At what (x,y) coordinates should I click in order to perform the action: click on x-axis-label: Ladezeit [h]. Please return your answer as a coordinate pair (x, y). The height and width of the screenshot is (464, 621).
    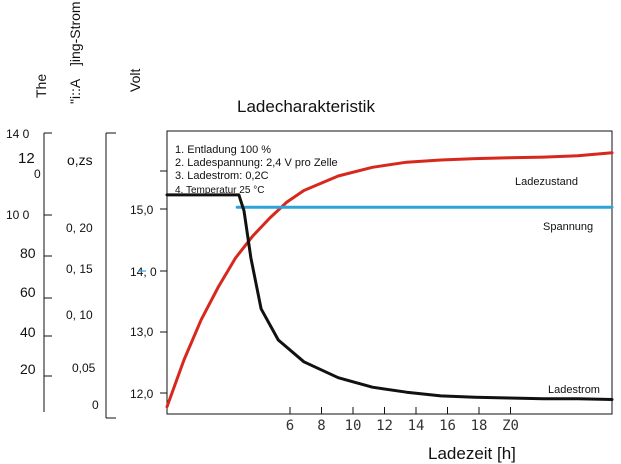
    Looking at the image, I should click on (472, 453).